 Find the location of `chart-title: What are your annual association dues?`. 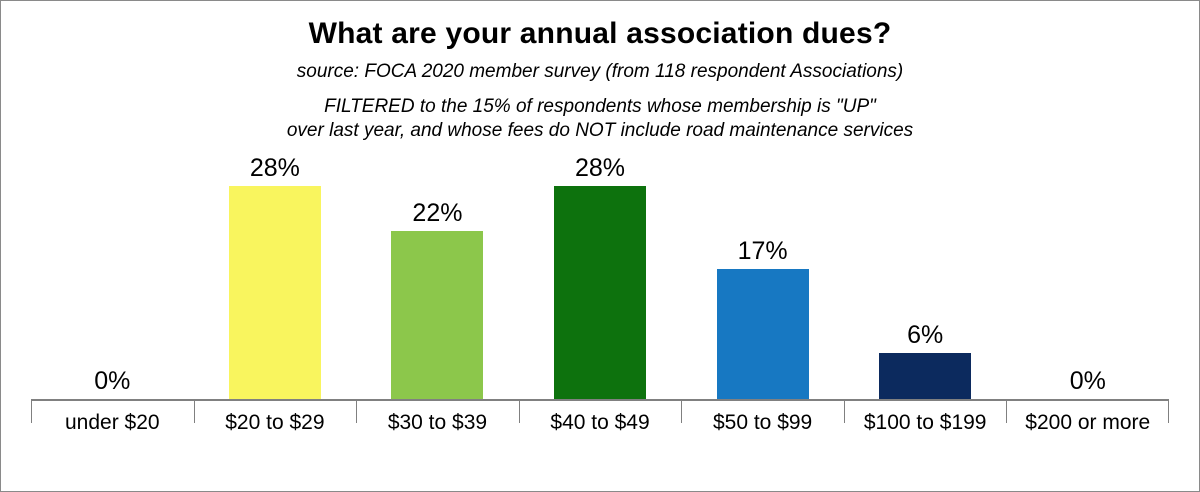

chart-title: What are your annual association dues? is located at coordinates (600, 33).